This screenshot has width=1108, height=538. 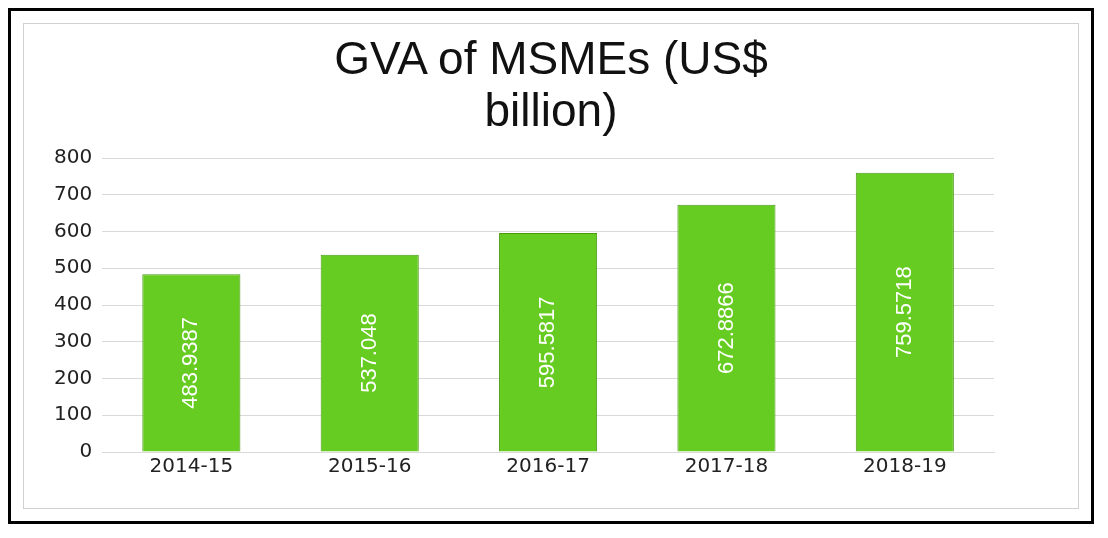 What do you see at coordinates (368, 353) in the screenshot?
I see `data-label: 537.048` at bounding box center [368, 353].